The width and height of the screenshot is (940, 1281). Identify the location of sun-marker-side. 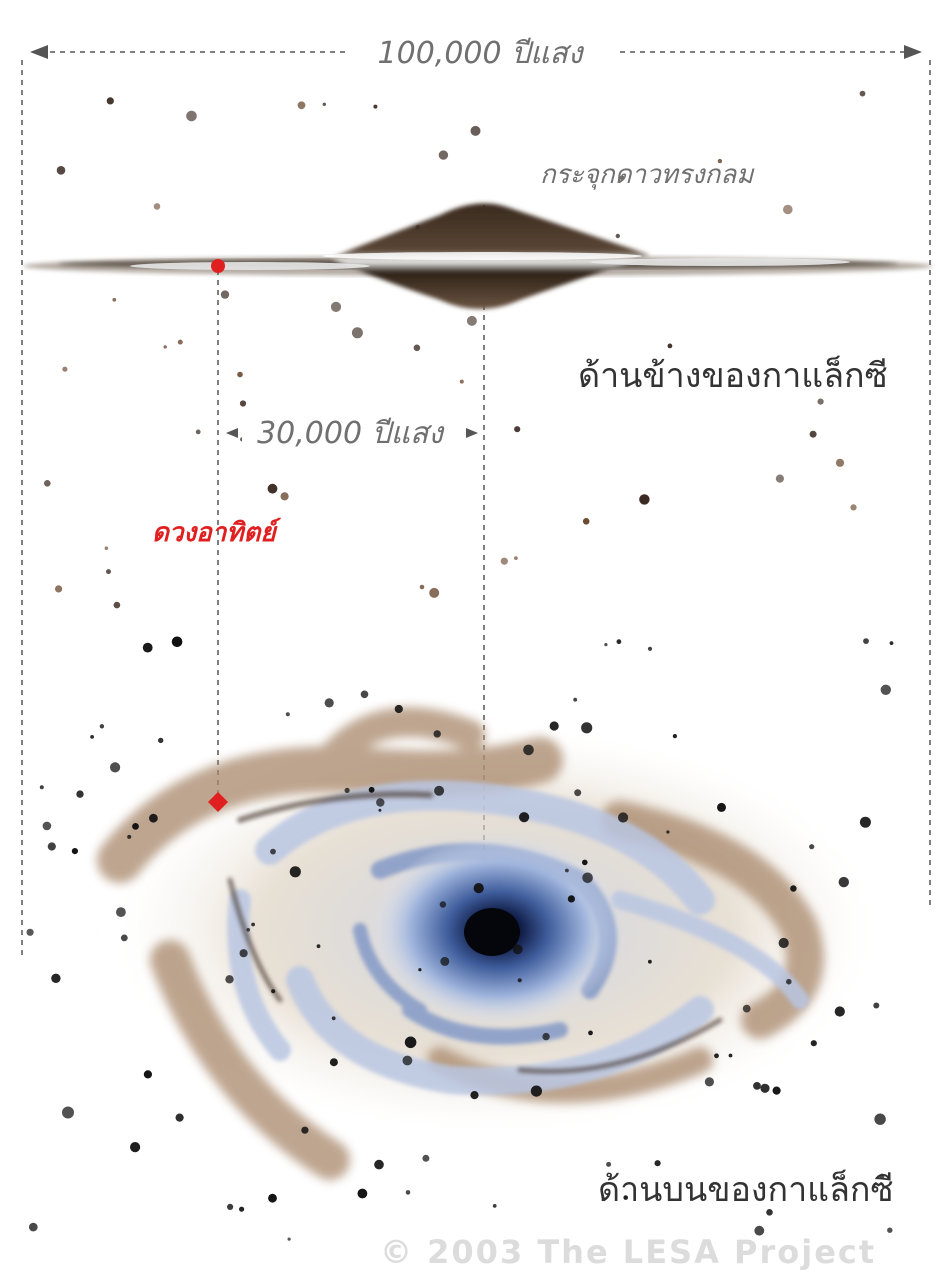
(218, 266).